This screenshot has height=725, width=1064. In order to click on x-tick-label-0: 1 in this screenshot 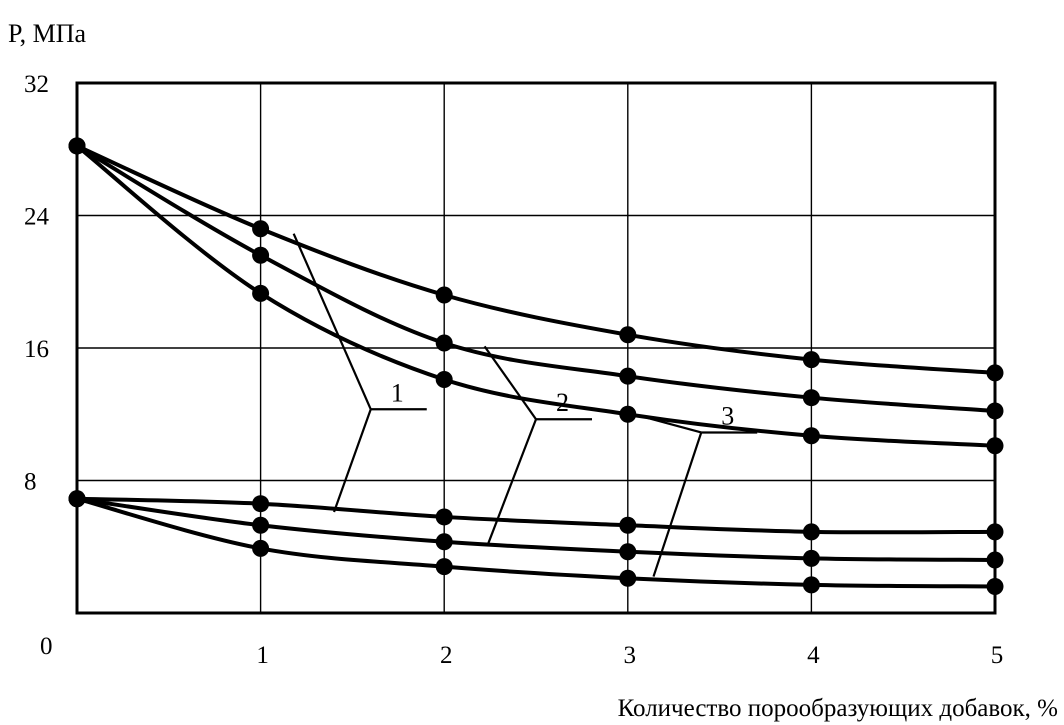, I will do `click(262, 655)`.